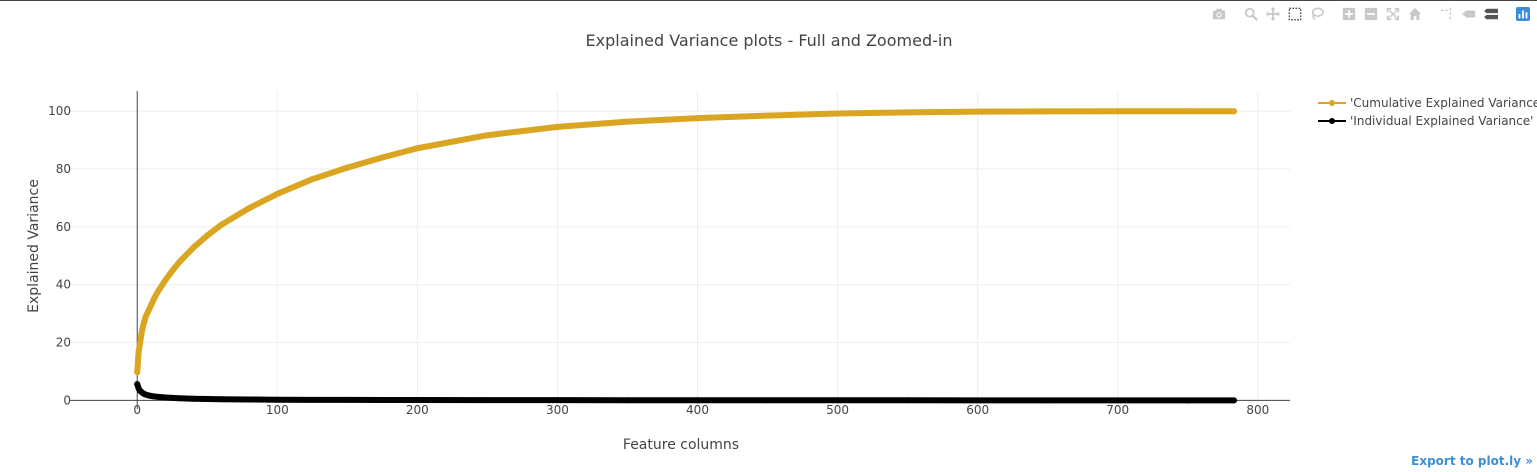  What do you see at coordinates (1523, 14) in the screenshot?
I see `plotly-logo-icon` at bounding box center [1523, 14].